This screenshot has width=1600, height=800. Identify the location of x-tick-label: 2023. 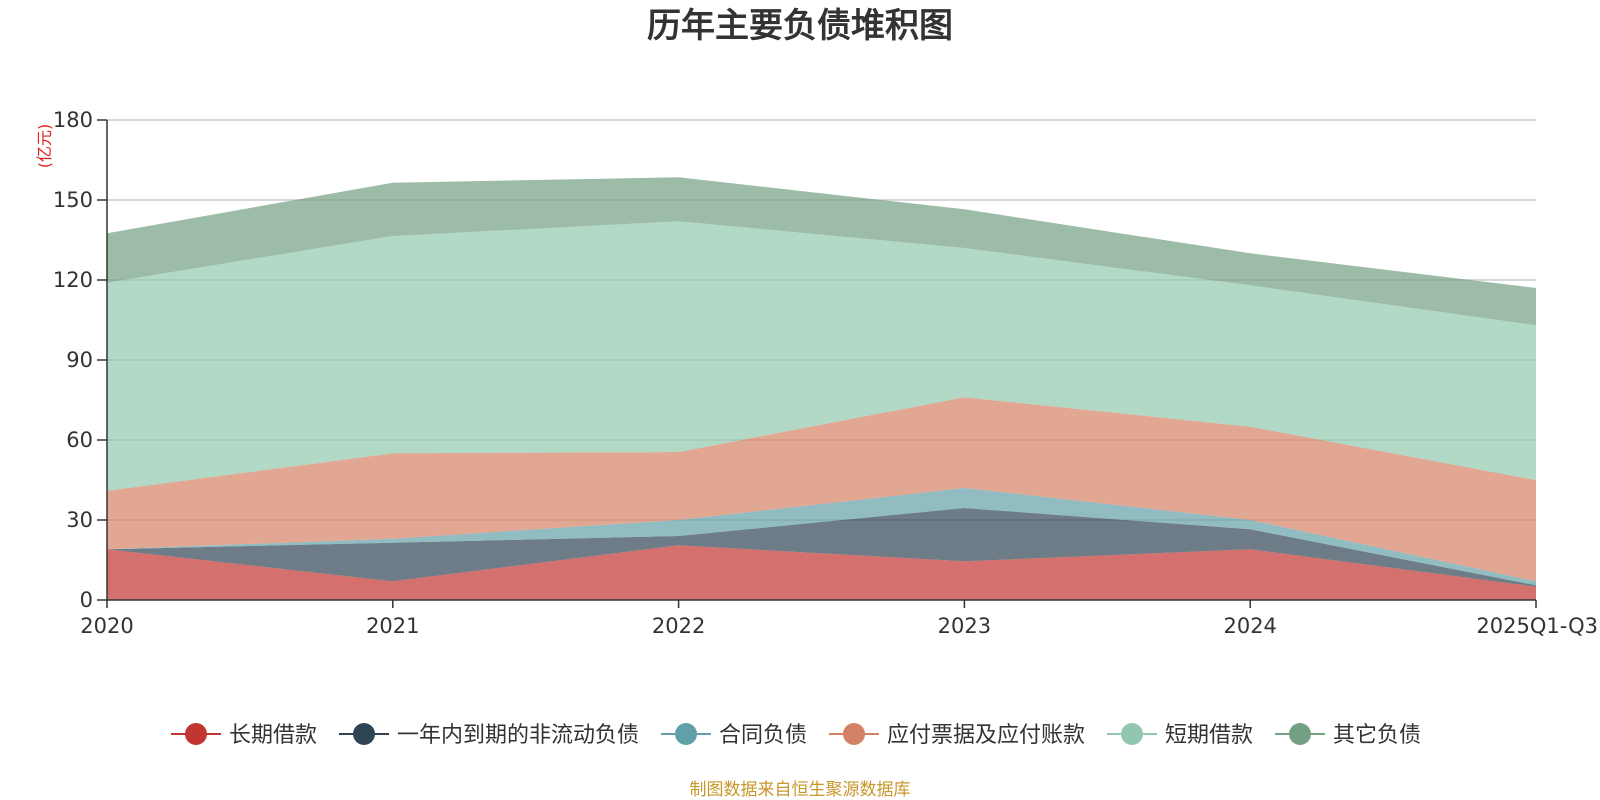
(964, 626).